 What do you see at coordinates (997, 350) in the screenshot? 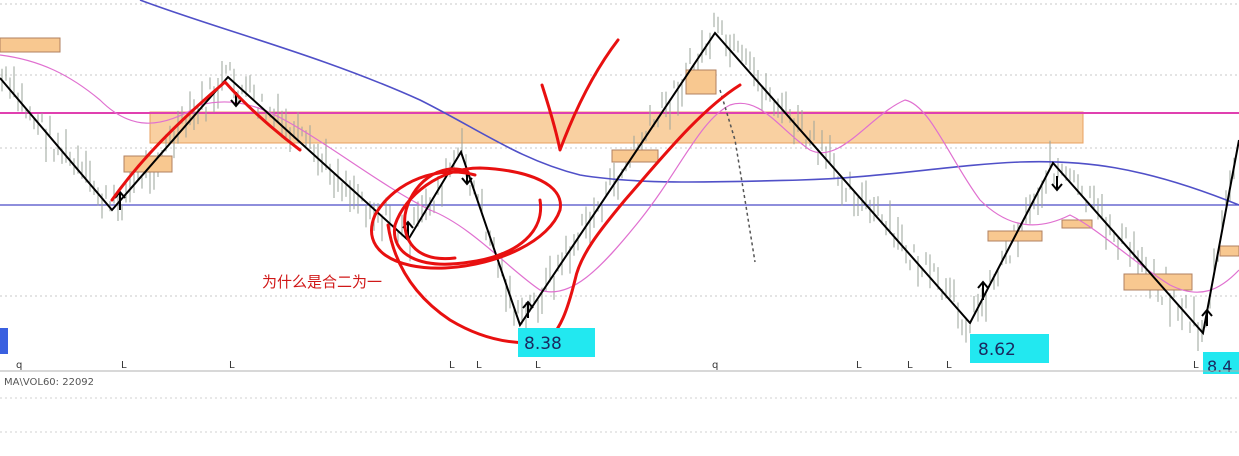
I see `price-label: 8.62` at bounding box center [997, 350].